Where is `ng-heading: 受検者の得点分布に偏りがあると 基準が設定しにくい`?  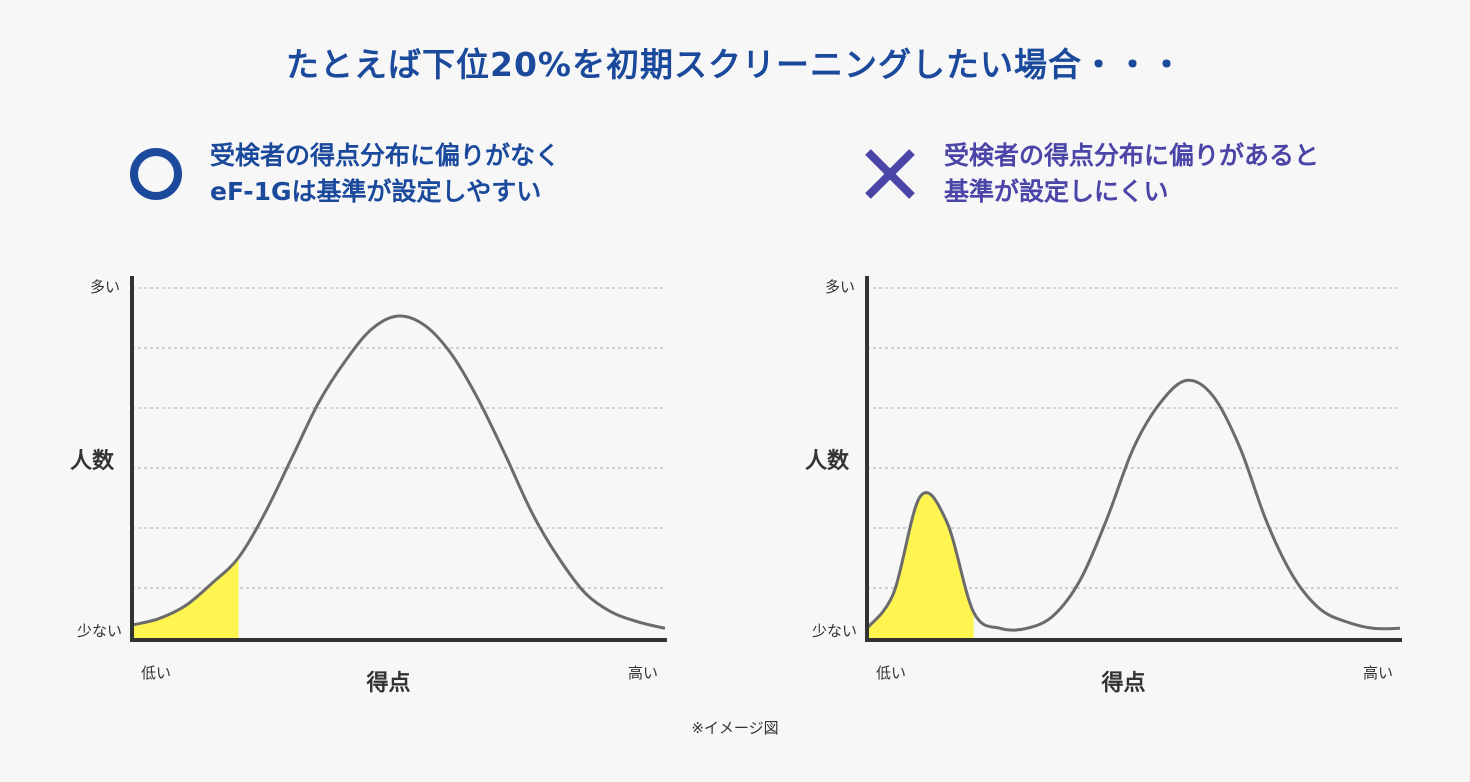 ng-heading: 受検者の得点分布に偏りがあると 基準が設定しにくい is located at coordinates (1090, 174).